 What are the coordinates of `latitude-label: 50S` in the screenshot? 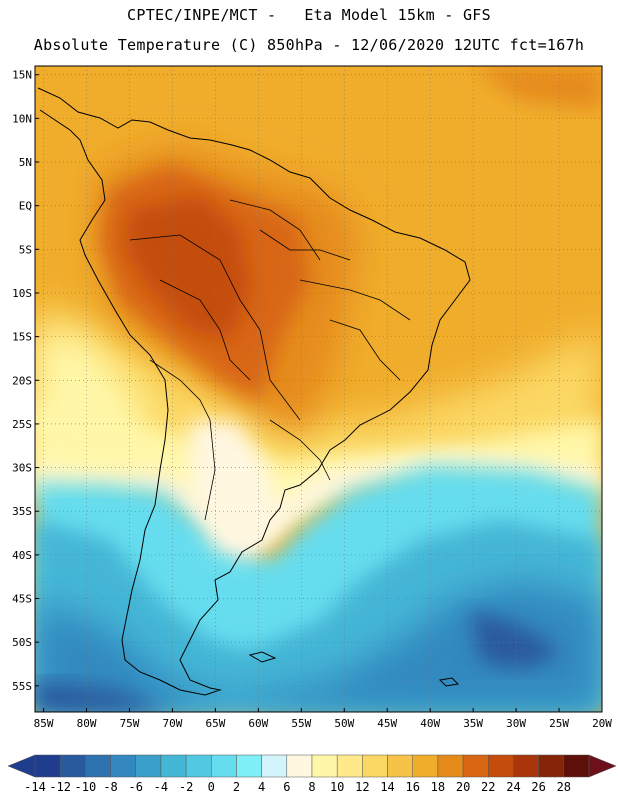 It's located at (22, 642).